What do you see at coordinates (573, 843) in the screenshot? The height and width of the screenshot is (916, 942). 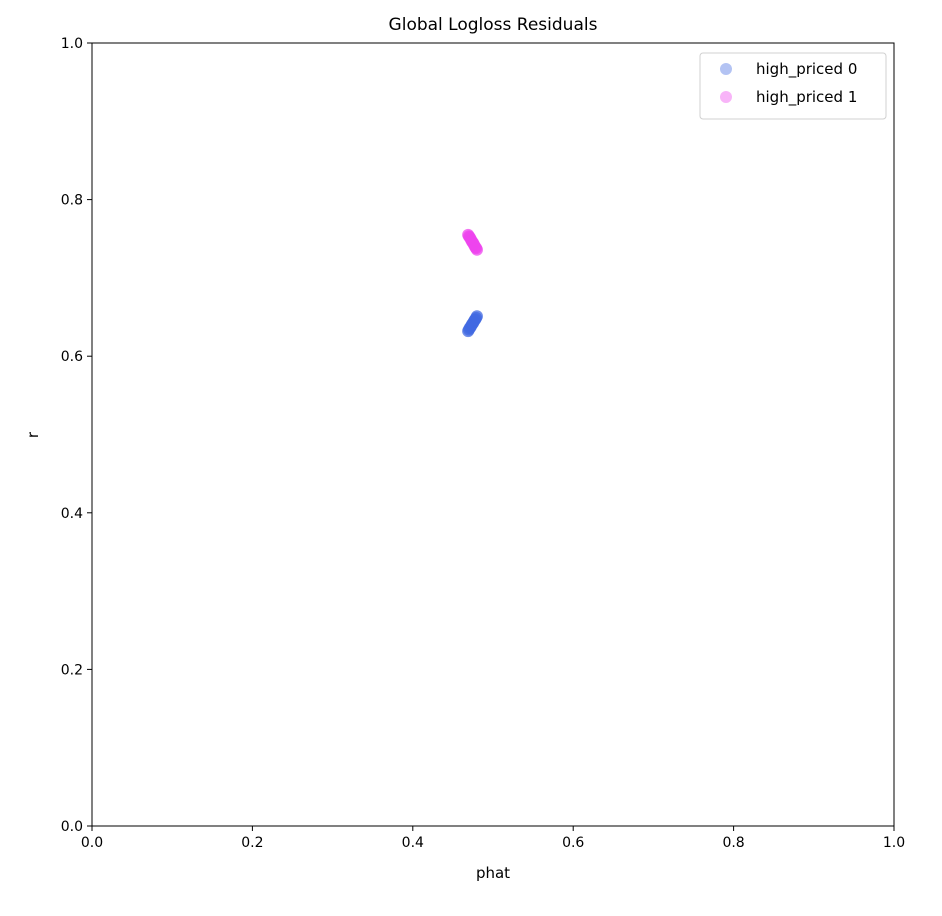 I see `x-tick-label: 0.6` at bounding box center [573, 843].